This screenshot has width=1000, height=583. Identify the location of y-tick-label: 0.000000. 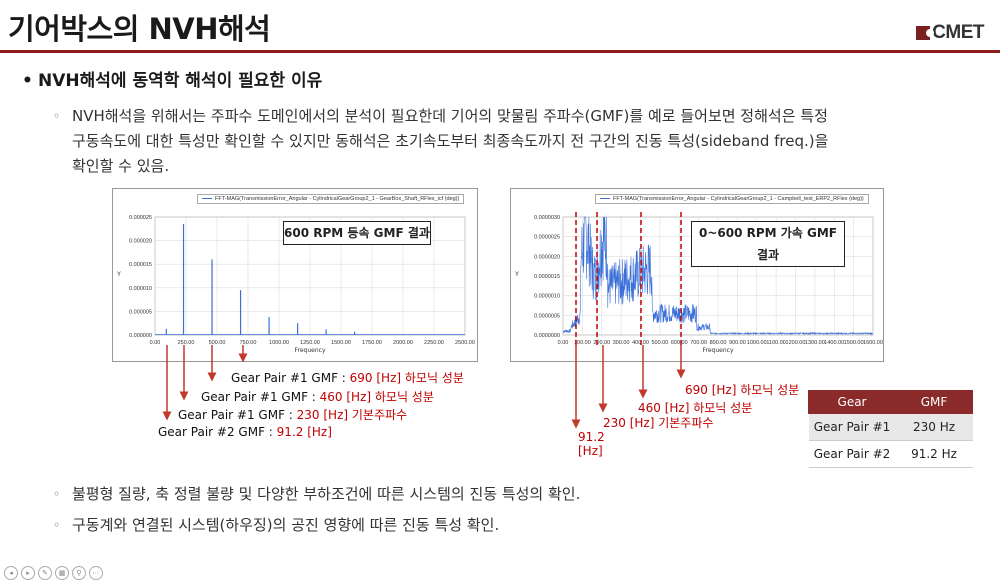
(140, 336).